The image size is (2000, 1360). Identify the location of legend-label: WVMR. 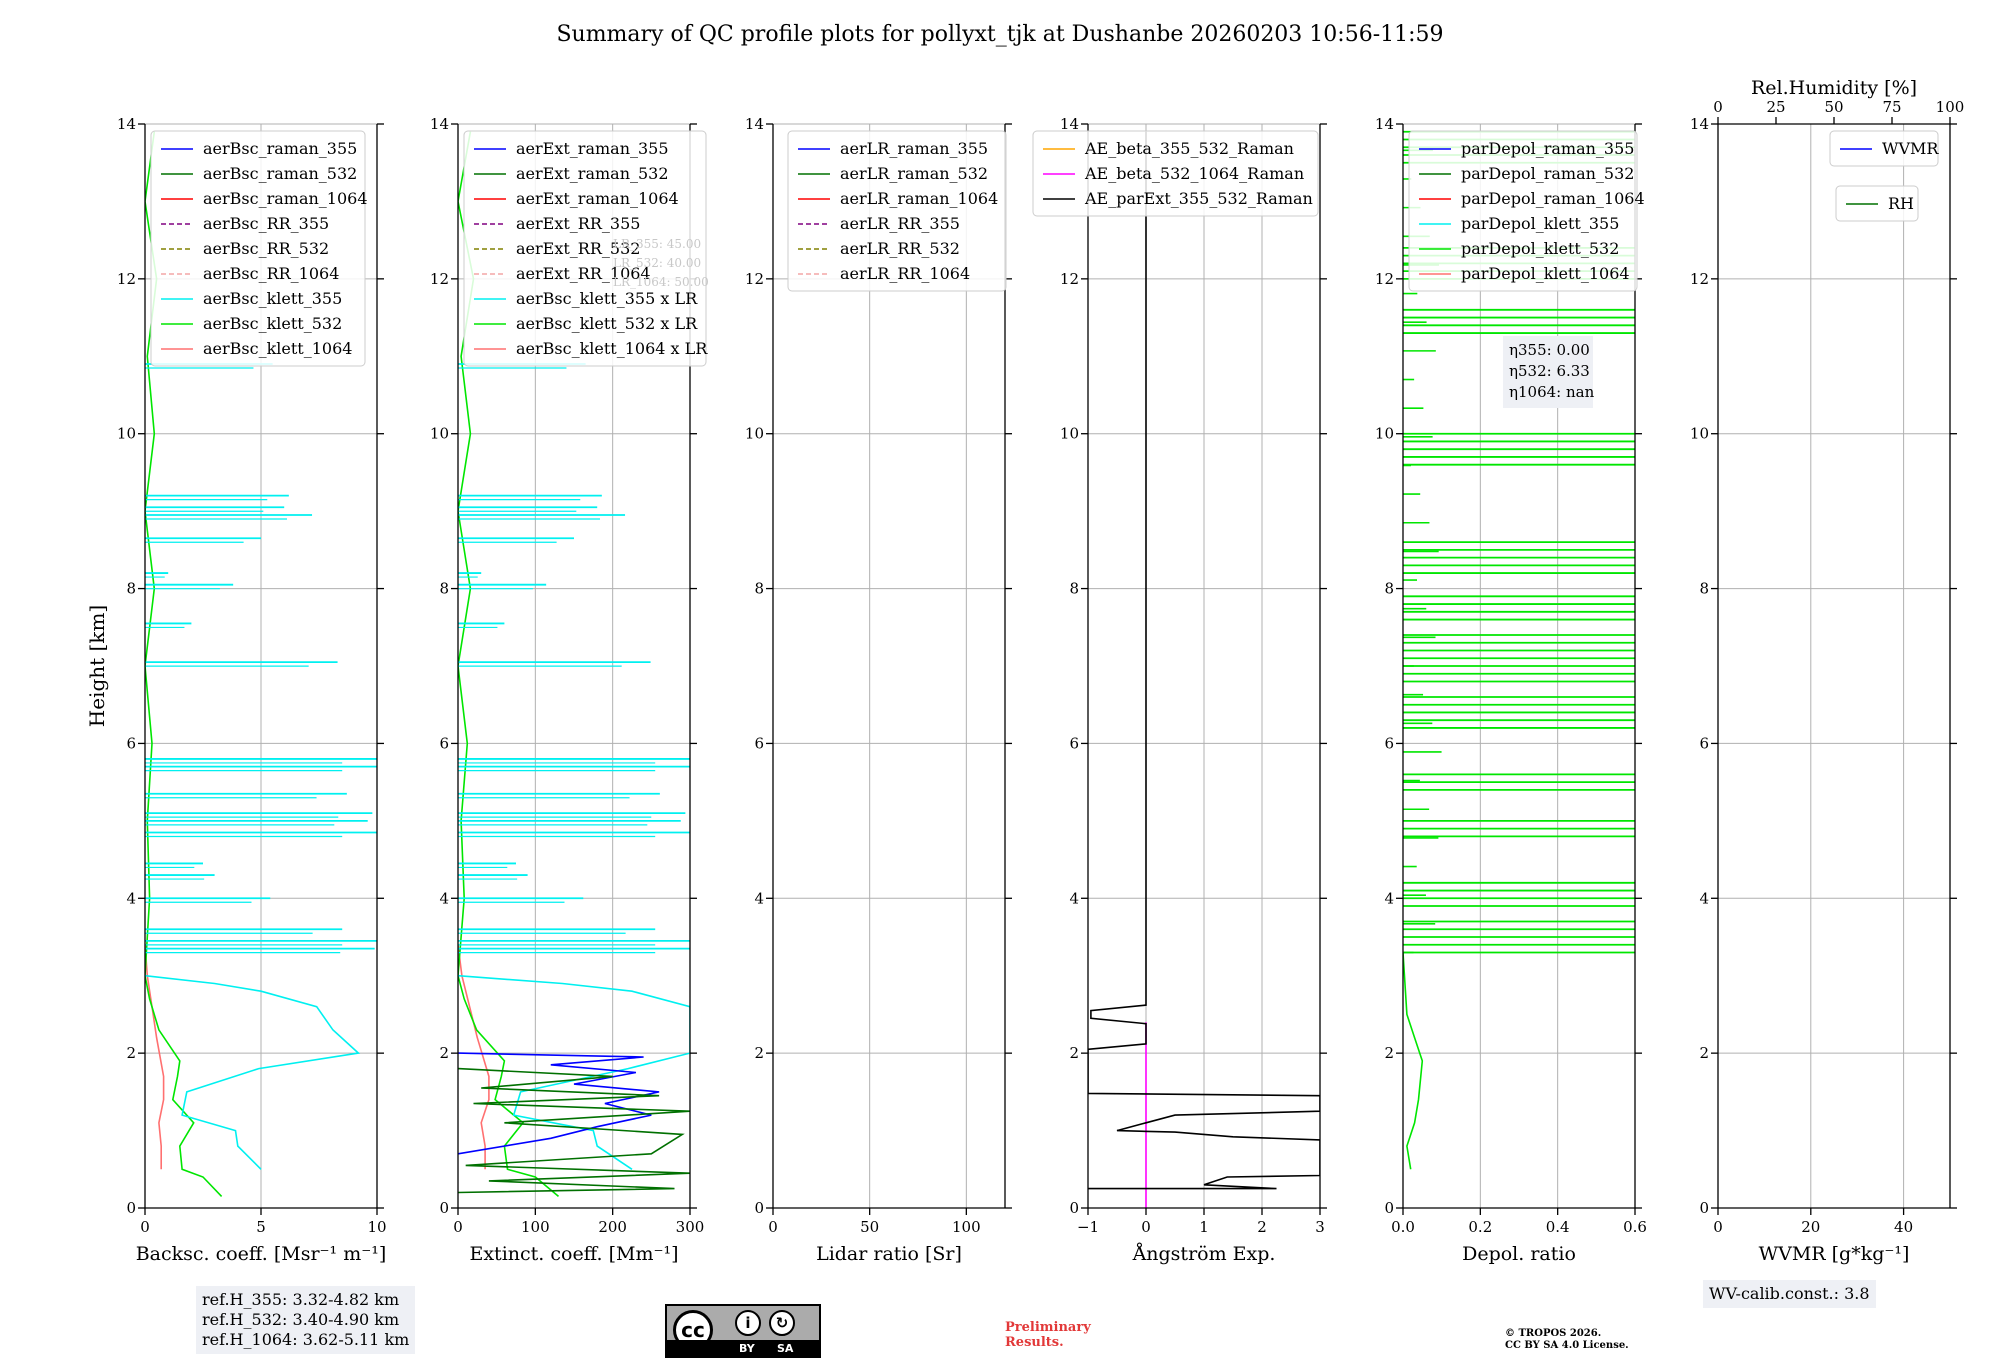
(1910, 148).